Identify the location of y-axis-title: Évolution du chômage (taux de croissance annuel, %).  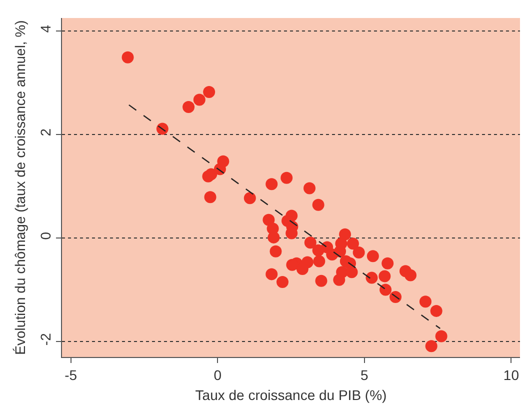
(20, 187).